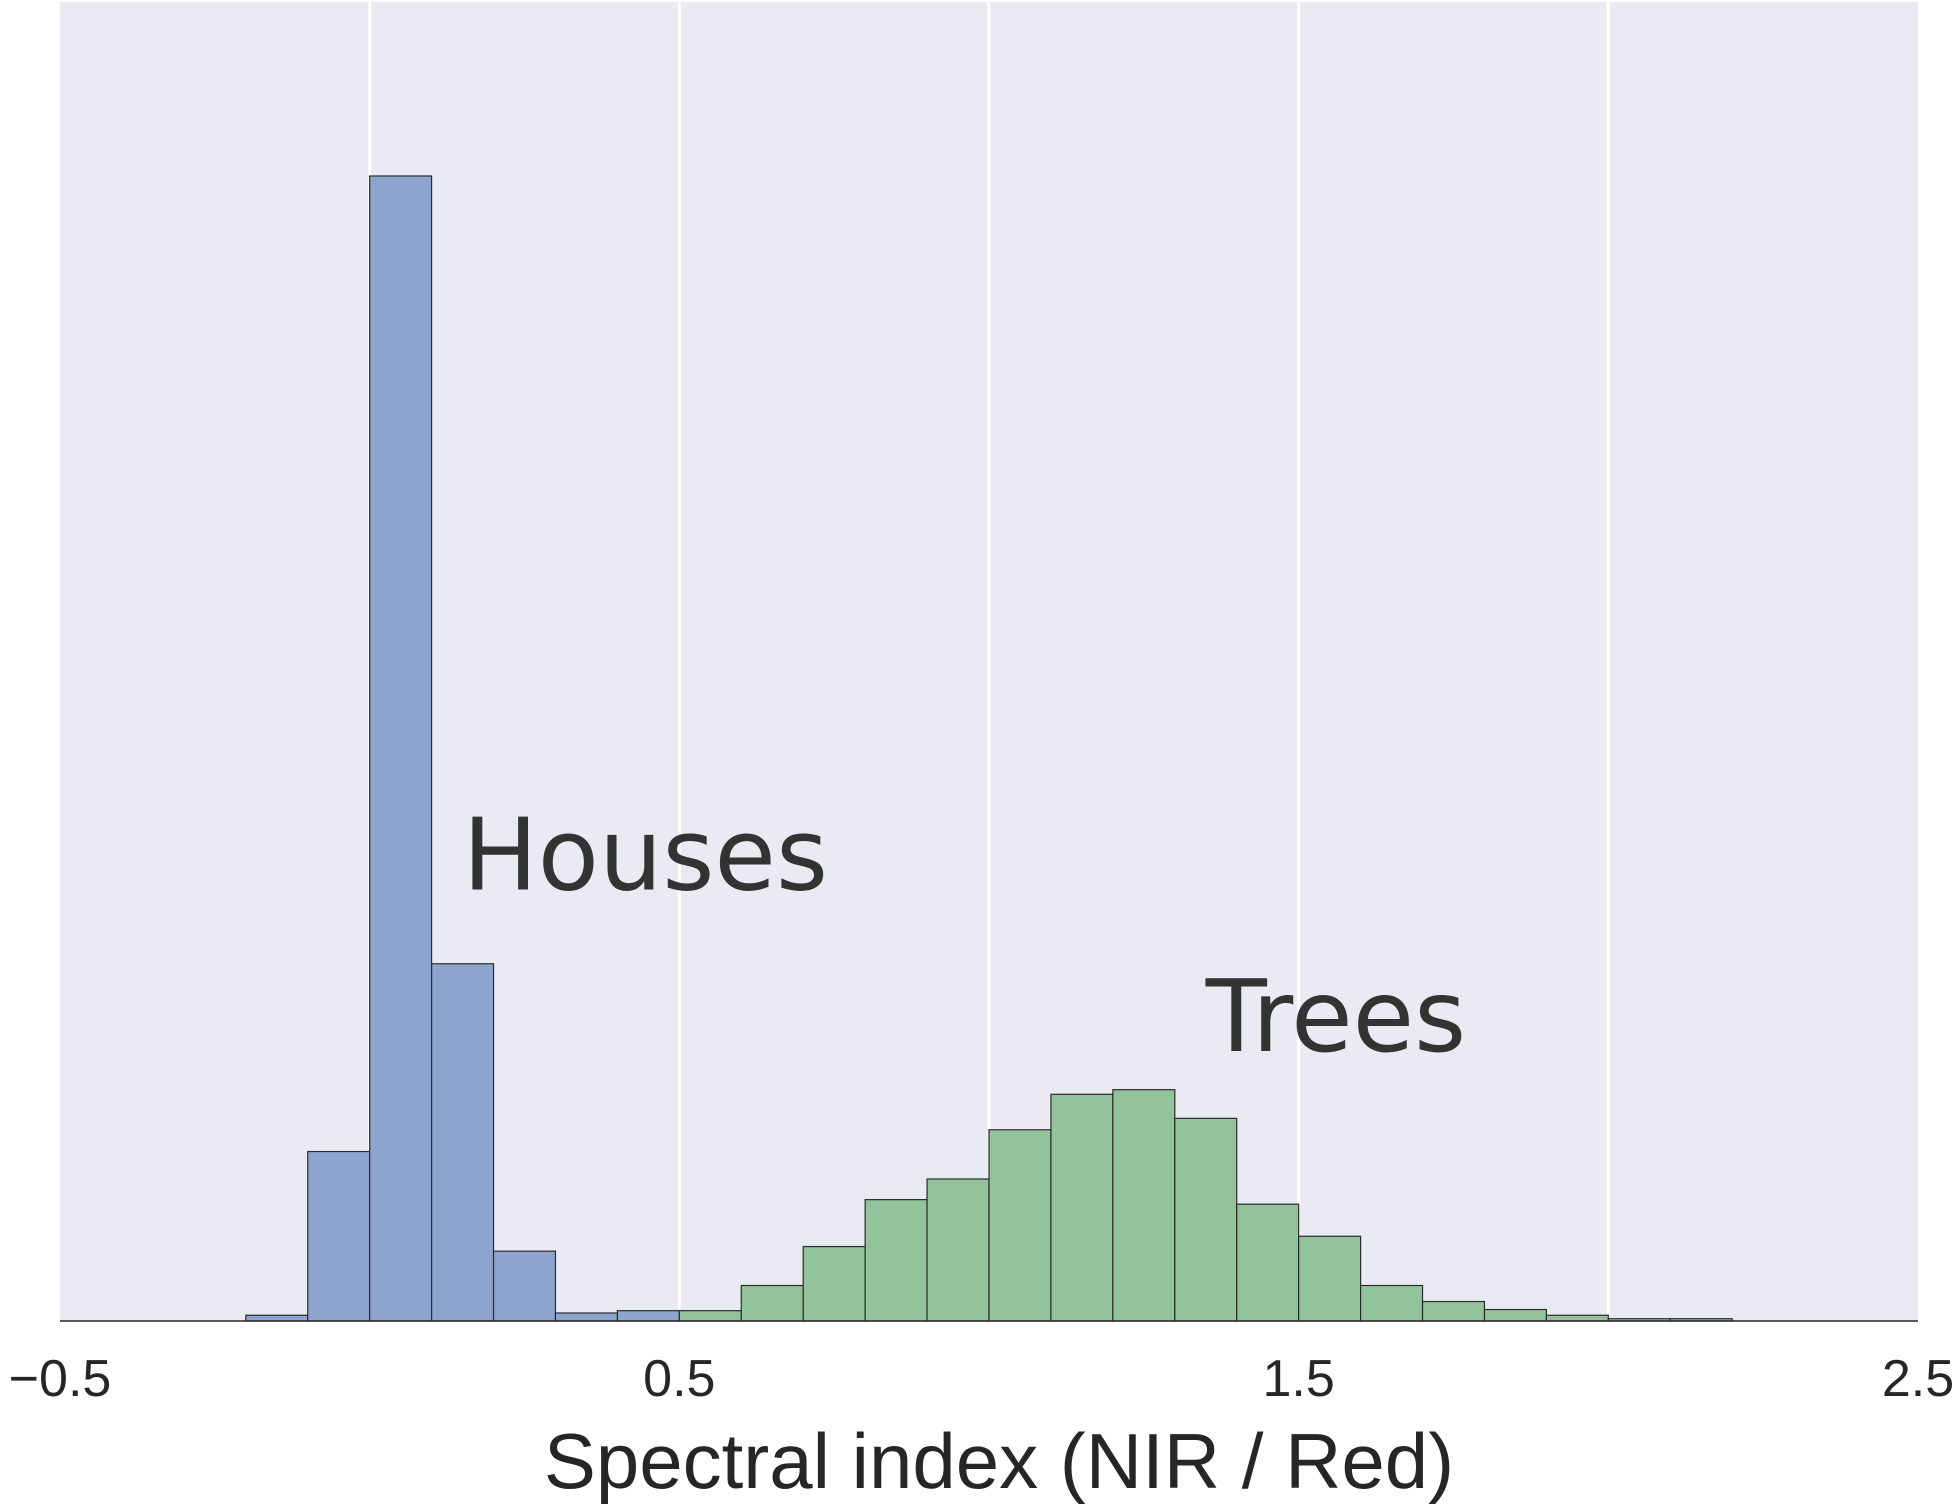 The height and width of the screenshot is (1508, 1959). Describe the element at coordinates (679, 1379) in the screenshot. I see `x-tick-label: 0.5` at that location.